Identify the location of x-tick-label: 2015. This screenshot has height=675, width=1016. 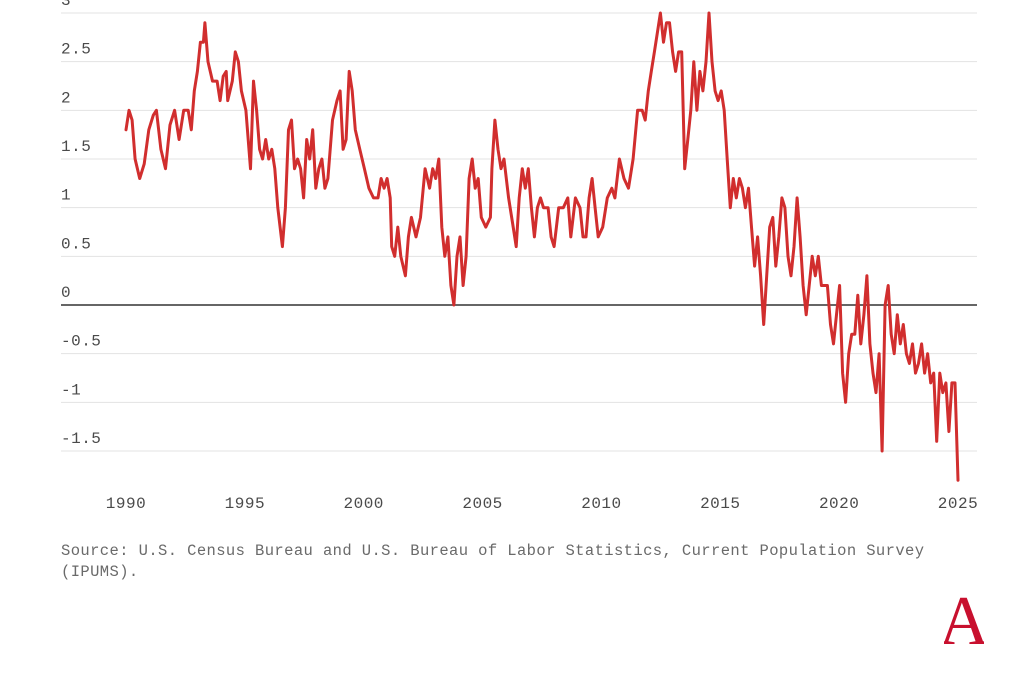
(720, 504).